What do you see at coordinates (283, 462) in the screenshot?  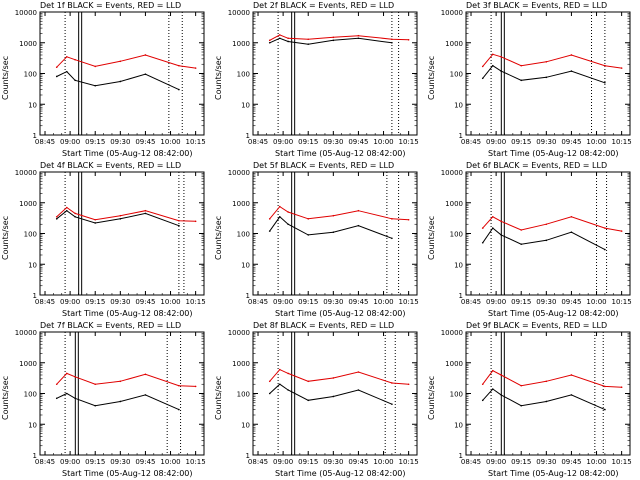 I see `x-tick-label: 09:00` at bounding box center [283, 462].